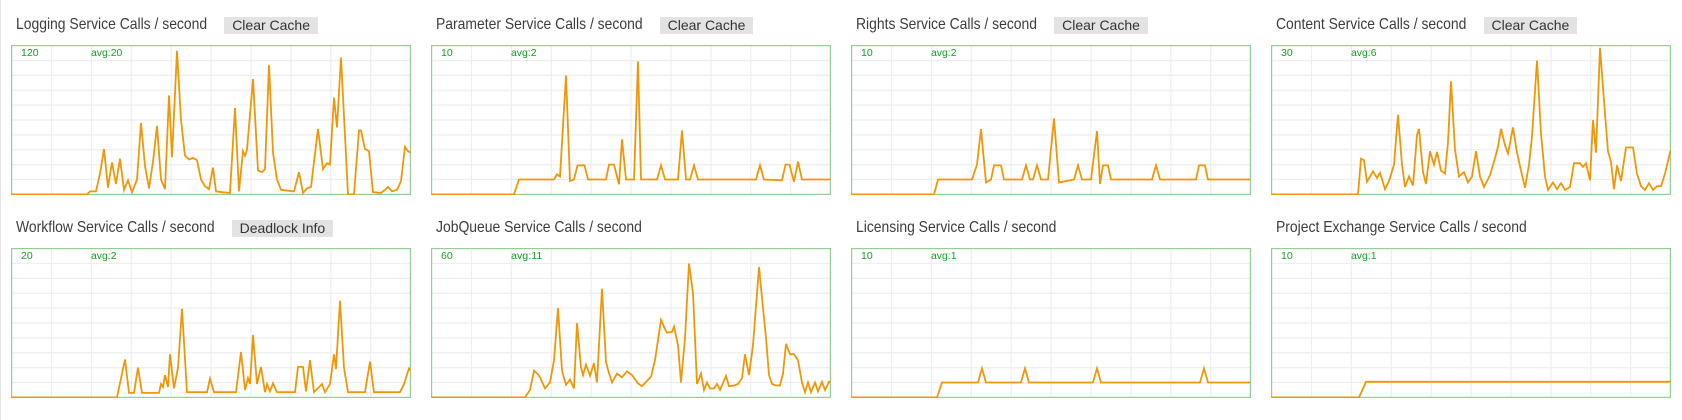 The height and width of the screenshot is (420, 1682). What do you see at coordinates (30, 53) in the screenshot?
I see `svg-text: 120` at bounding box center [30, 53].